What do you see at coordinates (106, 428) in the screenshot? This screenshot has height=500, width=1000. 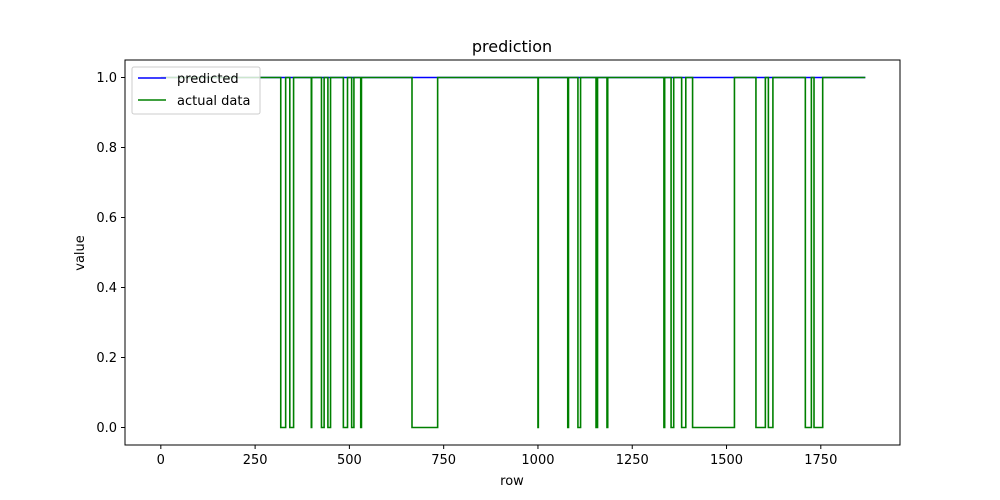 I see `y-tick-label: 0.0` at bounding box center [106, 428].